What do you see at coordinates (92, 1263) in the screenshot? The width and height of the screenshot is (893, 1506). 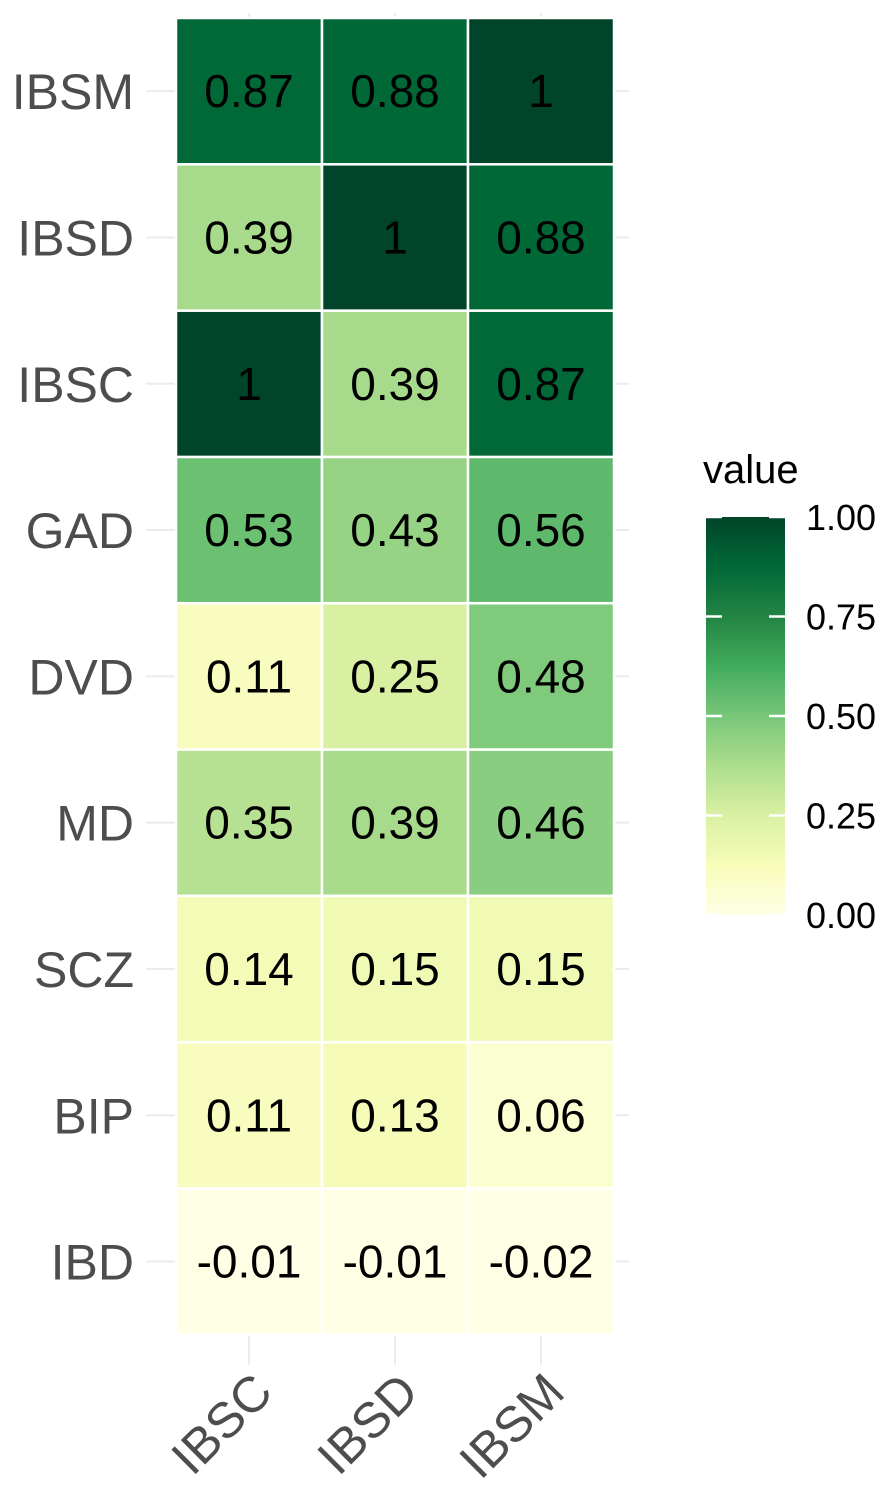 I see `y-tick-label: IBD` at bounding box center [92, 1263].